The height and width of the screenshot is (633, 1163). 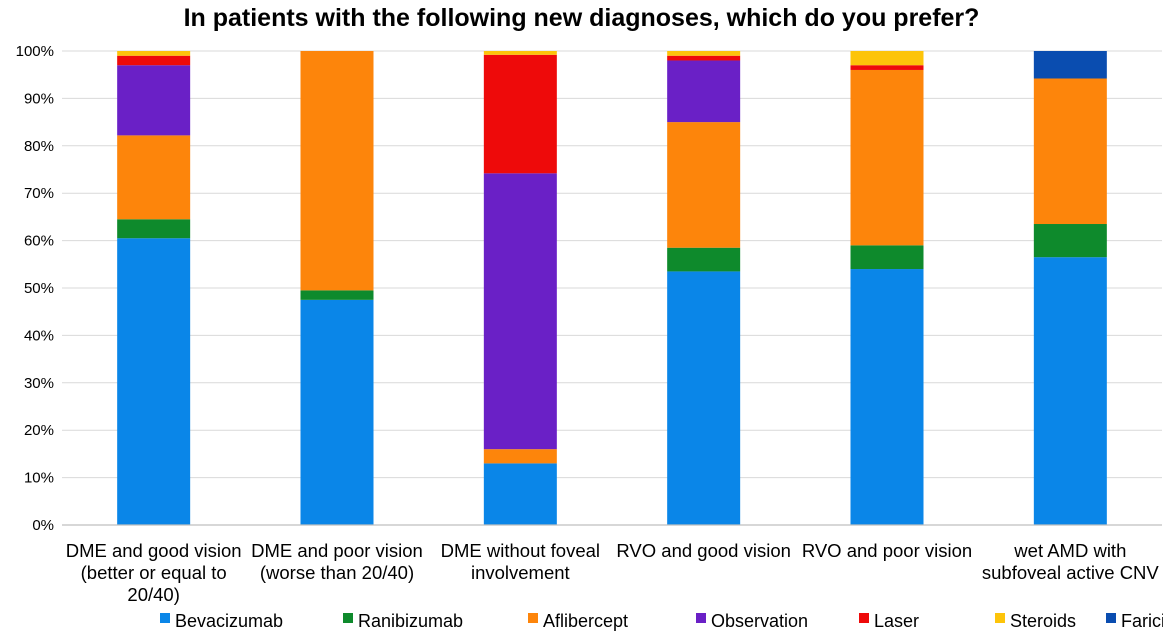 What do you see at coordinates (337, 550) in the screenshot?
I see `x-category-label: DME and poor vision` at bounding box center [337, 550].